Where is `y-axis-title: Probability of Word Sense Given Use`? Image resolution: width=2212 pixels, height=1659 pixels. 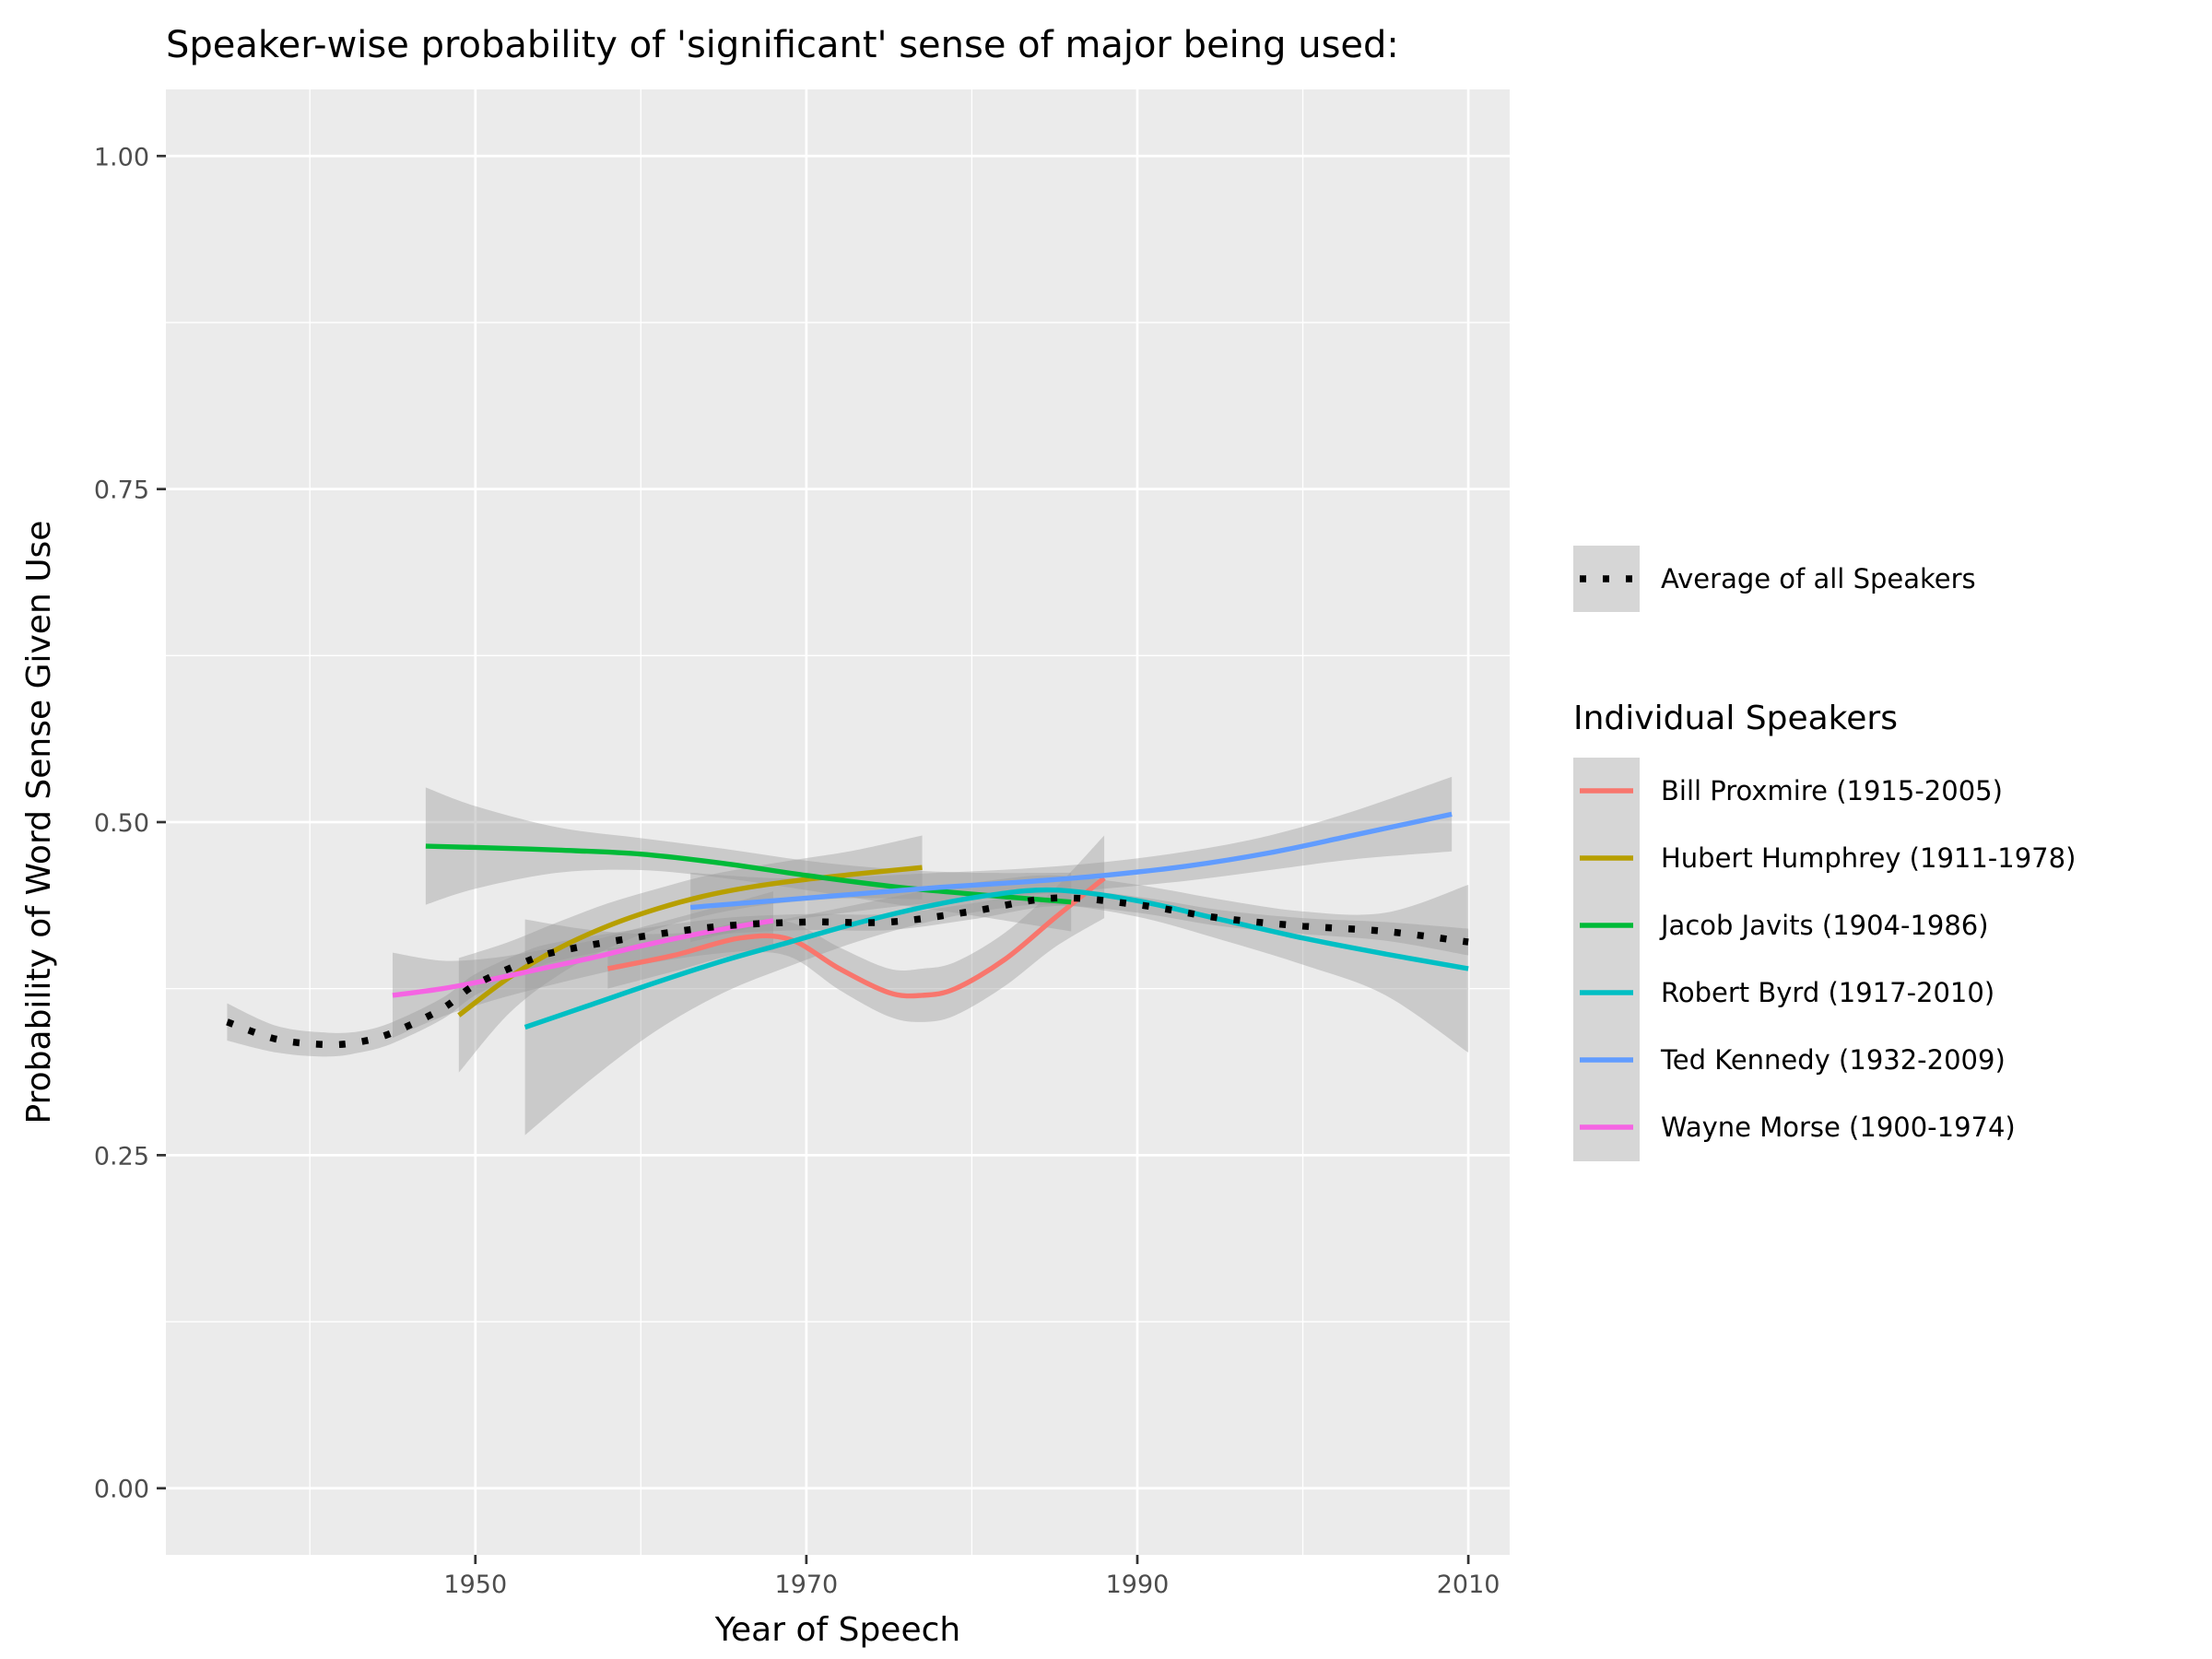 y-axis-title: Probability of Word Sense Given Use is located at coordinates (39, 822).